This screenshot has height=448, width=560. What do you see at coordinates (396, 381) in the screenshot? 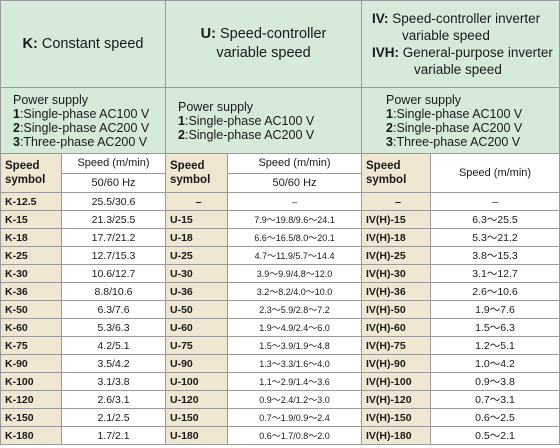
I see `speed-symbol-iv: IV(H)-100` at bounding box center [396, 381].